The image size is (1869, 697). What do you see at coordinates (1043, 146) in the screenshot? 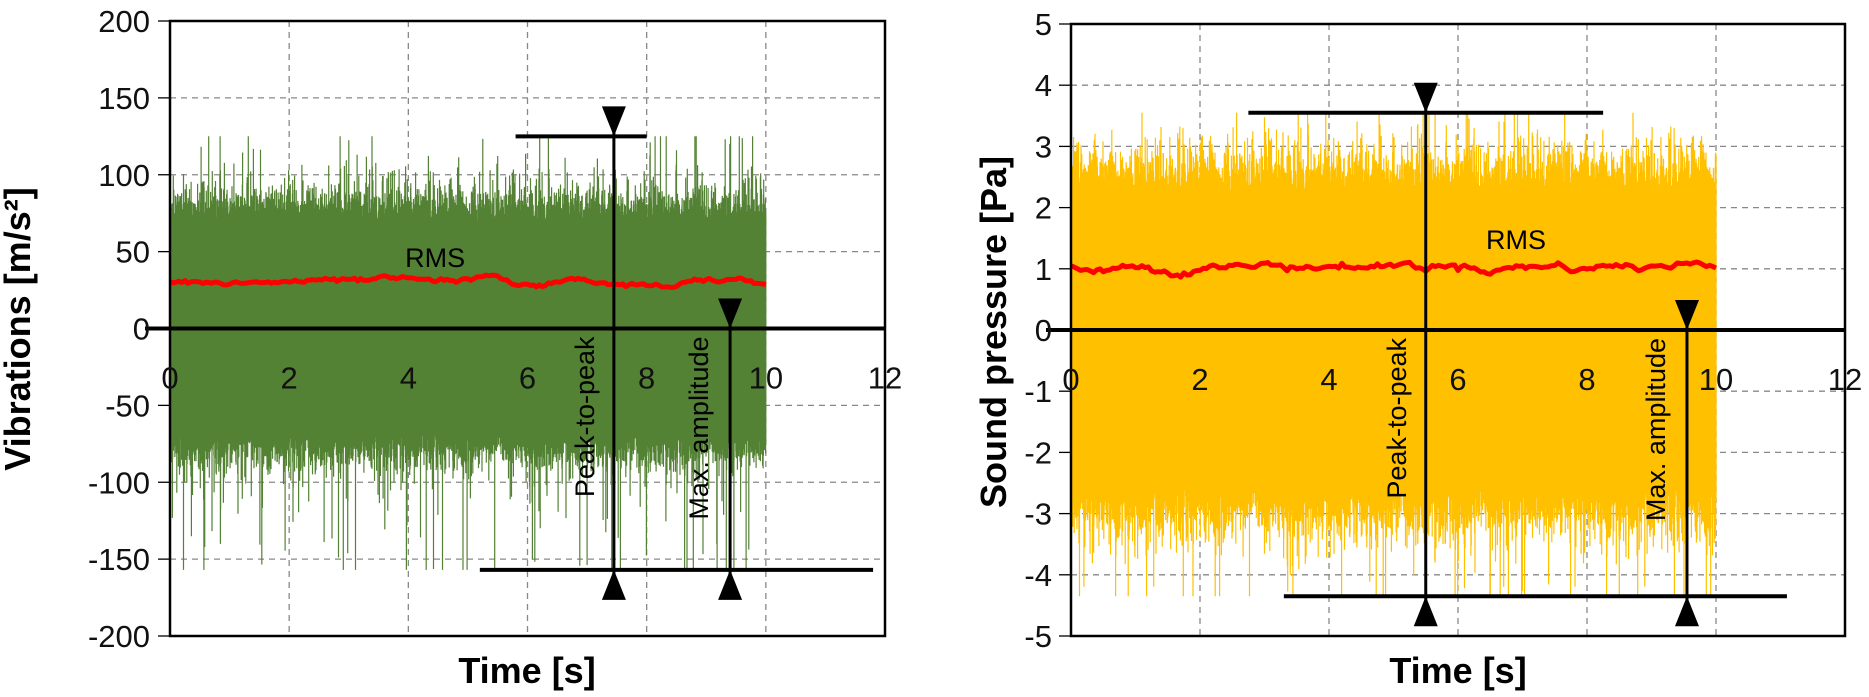
I see `y-tick-label: 3` at bounding box center [1043, 146].